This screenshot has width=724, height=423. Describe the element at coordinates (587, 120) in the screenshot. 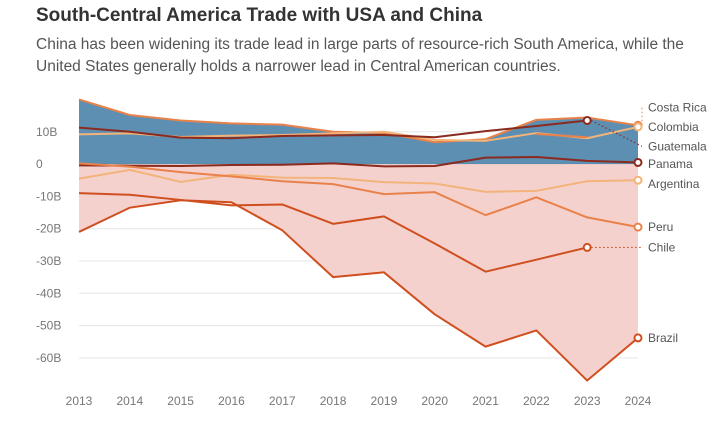

I see `marker-guatemala` at that location.